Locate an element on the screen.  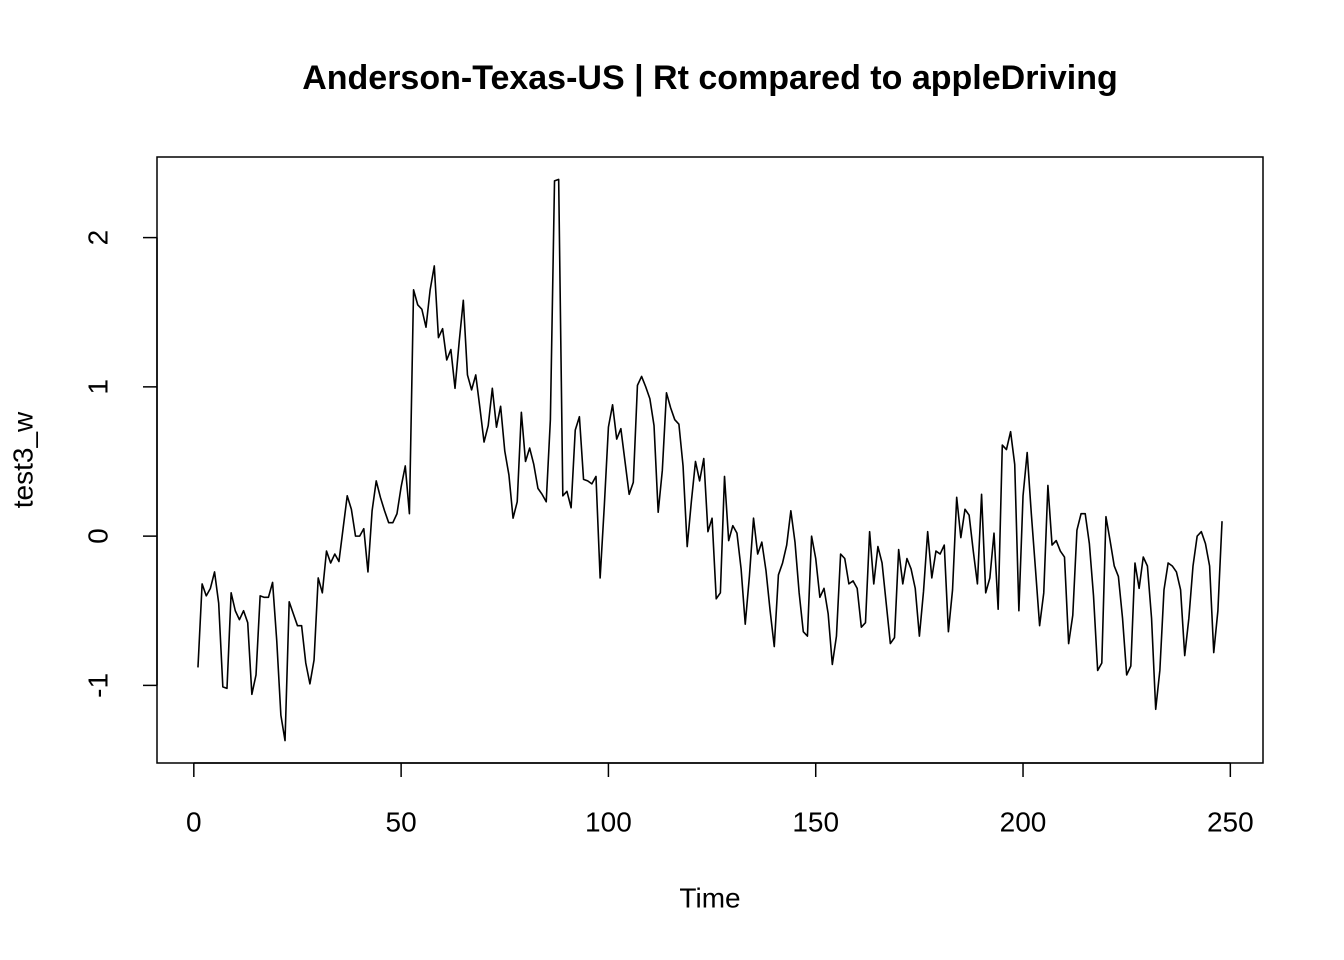
x-tick-label: 150 is located at coordinates (815, 821).